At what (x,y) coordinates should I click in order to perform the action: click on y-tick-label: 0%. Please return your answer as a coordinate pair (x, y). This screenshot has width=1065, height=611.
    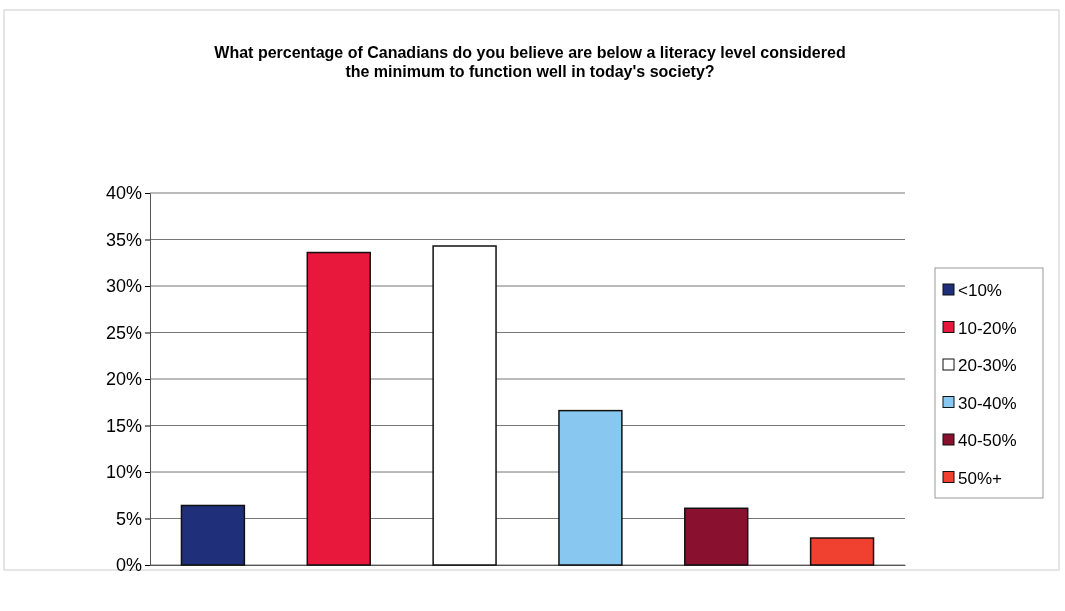
    Looking at the image, I should click on (128, 565).